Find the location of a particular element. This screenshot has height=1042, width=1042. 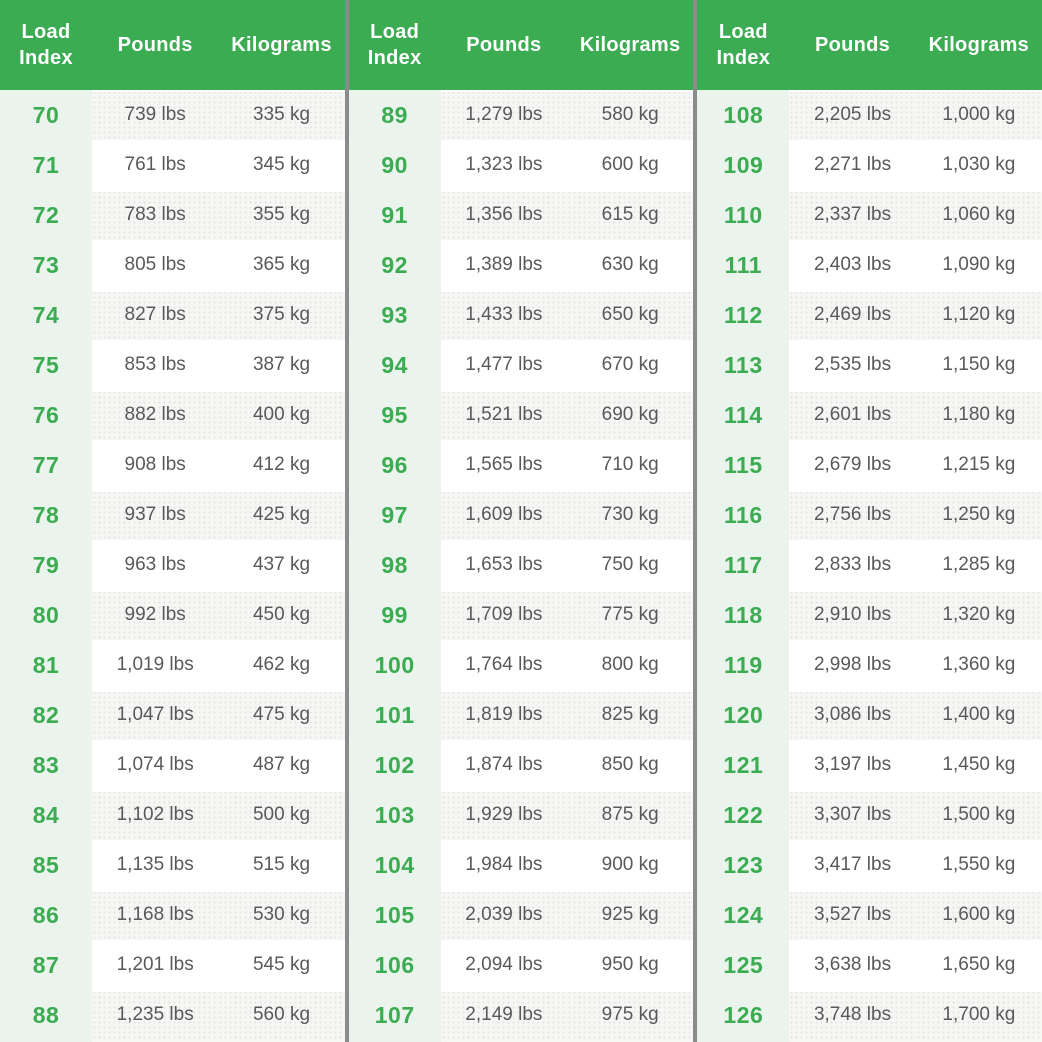

kilograms-cell: 1,120 kg is located at coordinates (978, 315).